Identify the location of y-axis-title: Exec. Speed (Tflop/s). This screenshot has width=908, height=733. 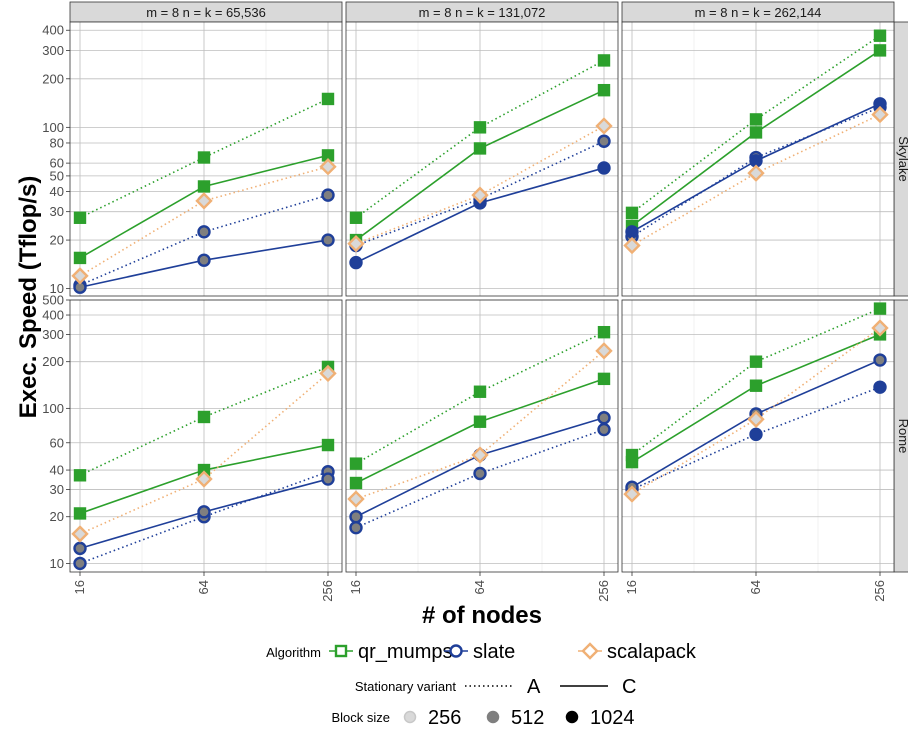
(28, 297).